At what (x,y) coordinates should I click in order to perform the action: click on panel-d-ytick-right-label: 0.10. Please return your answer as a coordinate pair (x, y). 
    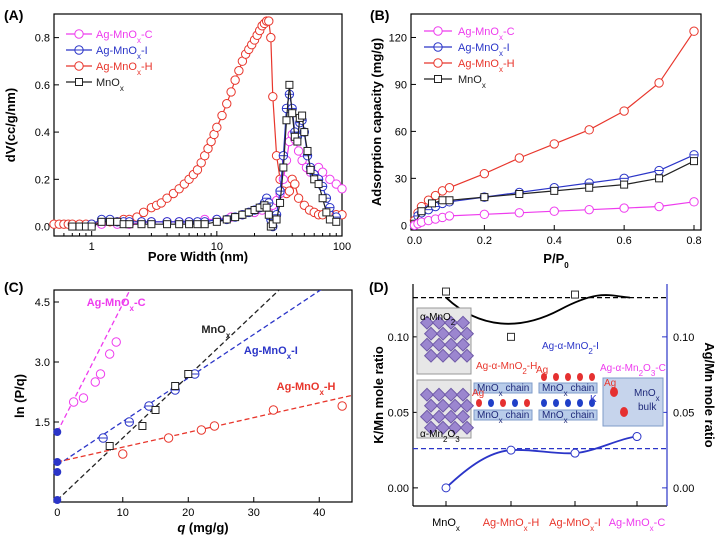
    Looking at the image, I should click on (683, 338).